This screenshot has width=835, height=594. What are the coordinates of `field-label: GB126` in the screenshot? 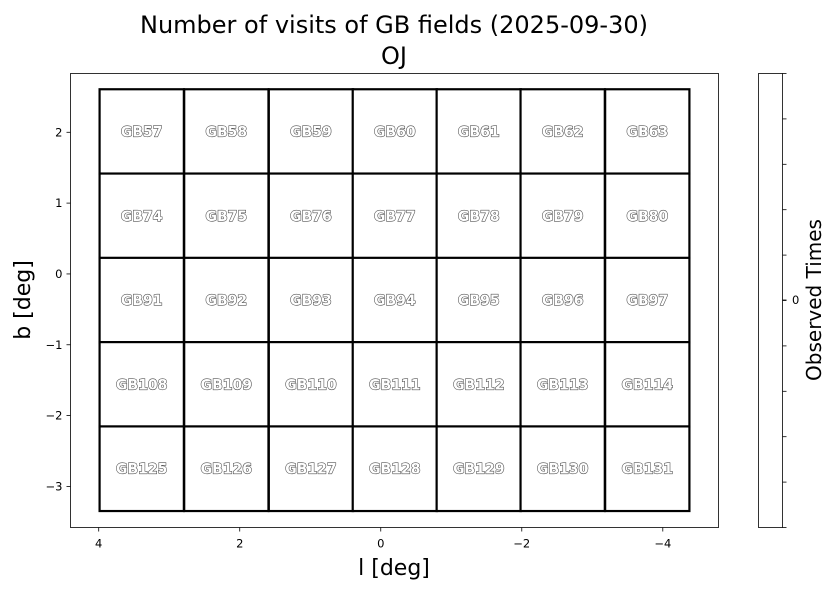 It's located at (226, 470).